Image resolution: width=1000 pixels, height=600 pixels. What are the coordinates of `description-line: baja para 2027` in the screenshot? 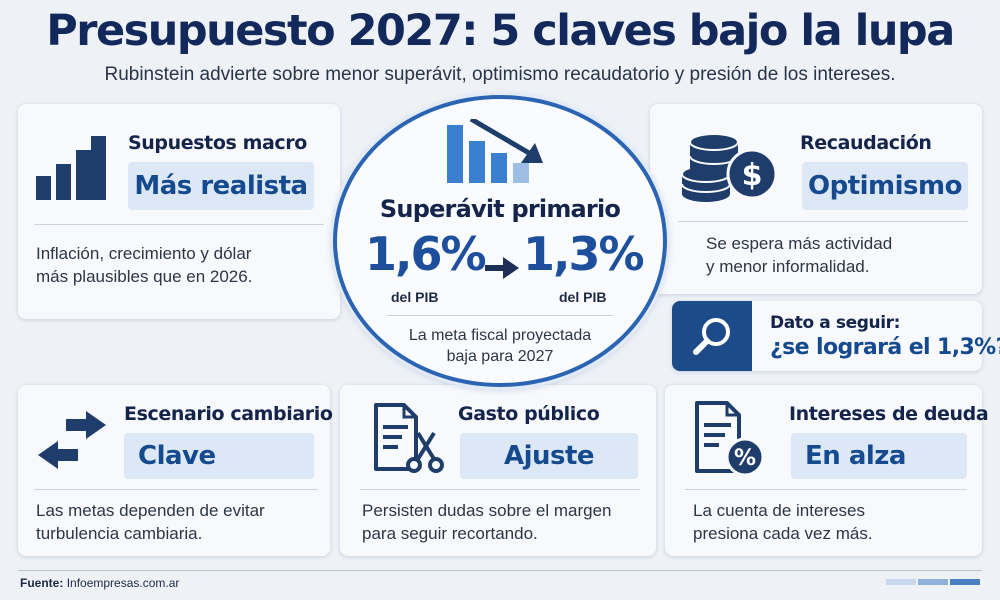 It's located at (500, 356).